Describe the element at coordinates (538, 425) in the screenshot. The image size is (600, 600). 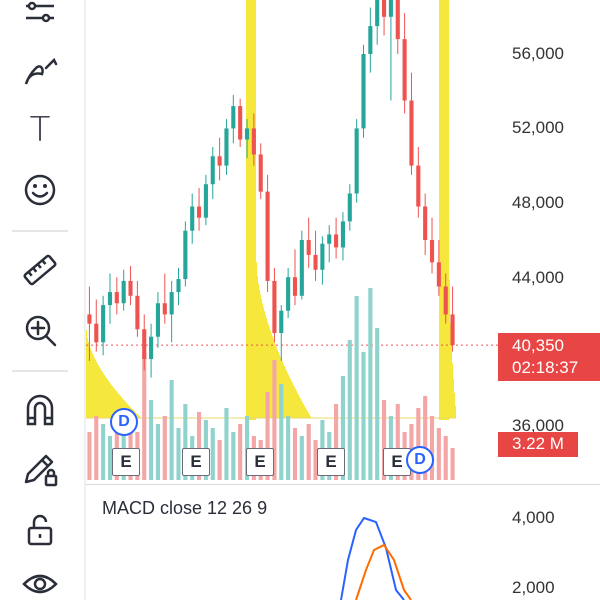
I see `price-axis-label: 36,000` at that location.